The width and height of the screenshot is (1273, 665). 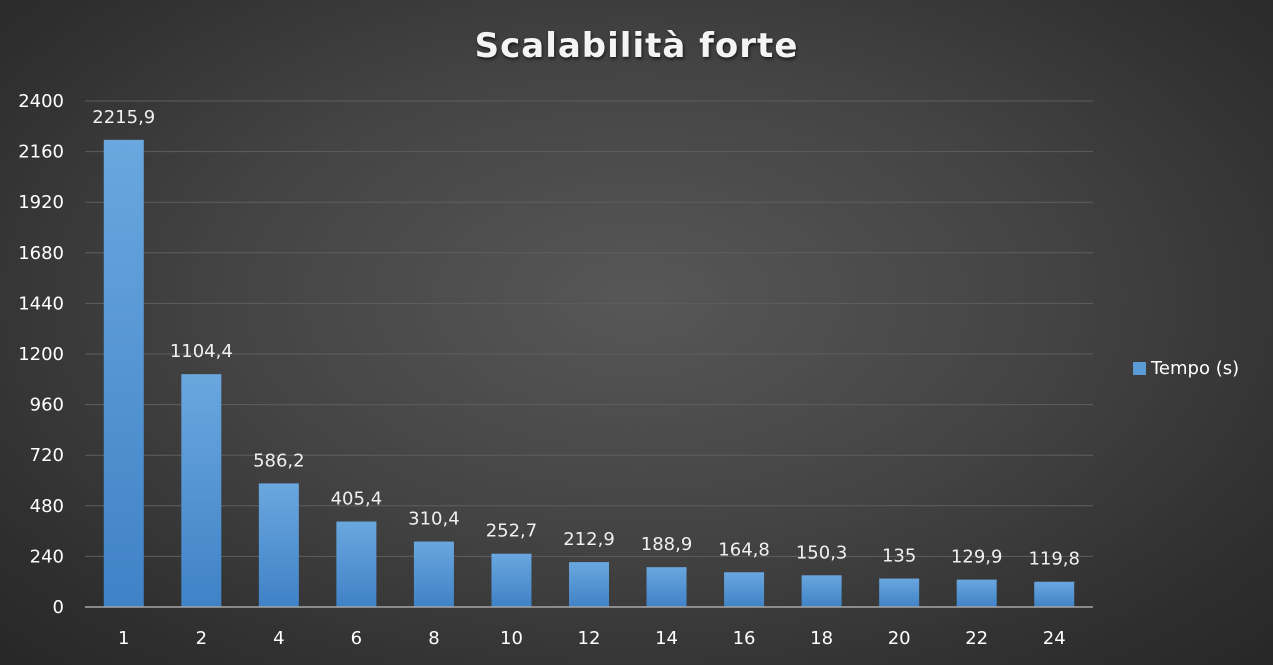 I want to click on x-tick-label: 4, so click(x=278, y=638).